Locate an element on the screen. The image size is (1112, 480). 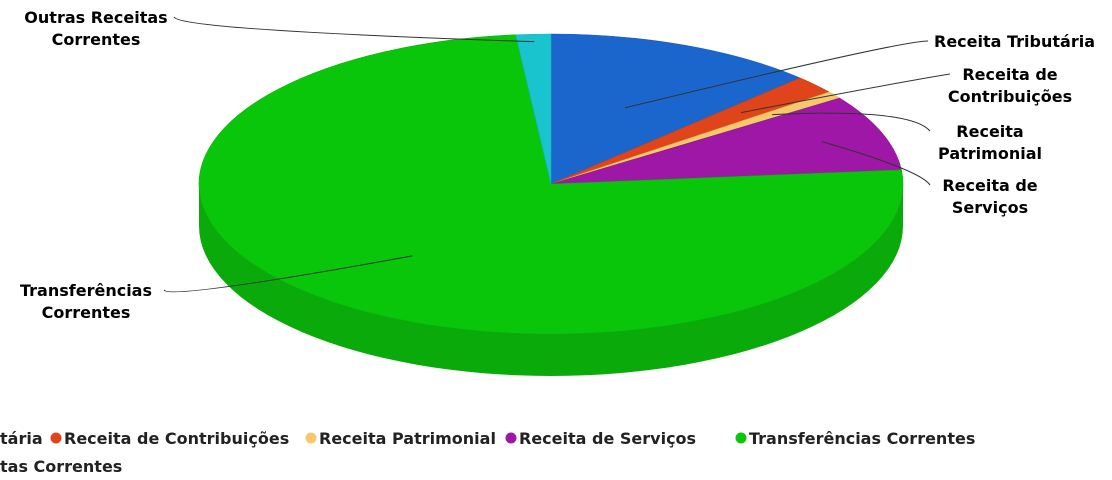
legend-swatch-receita-patrimonial is located at coordinates (311, 438).